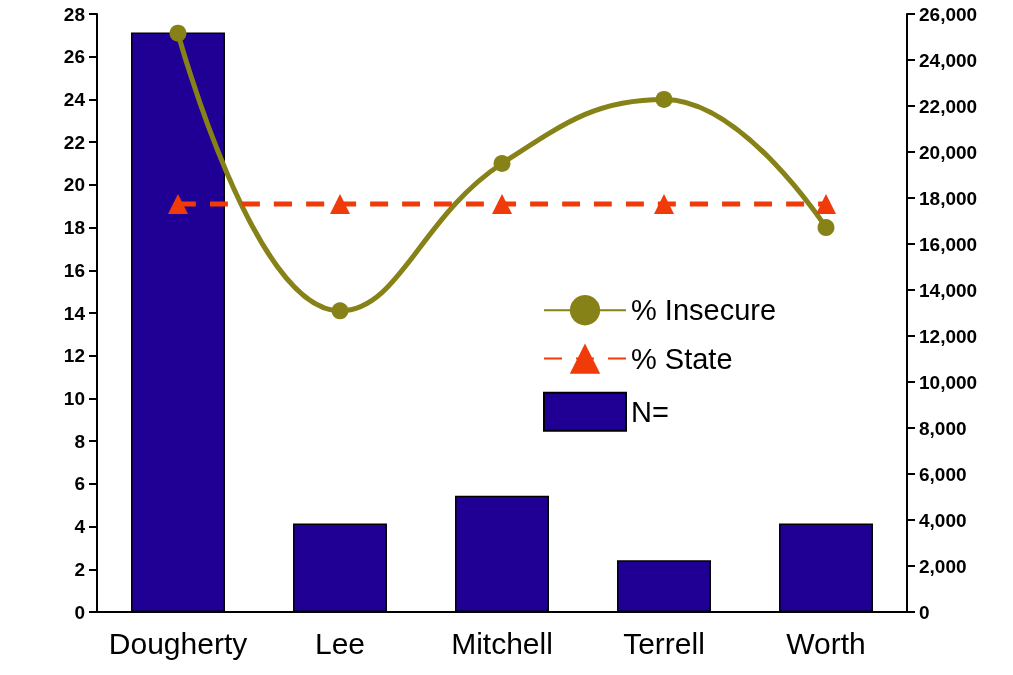 The image size is (1013, 675). Describe the element at coordinates (74, 356) in the screenshot. I see `y-tick-label: 12` at that location.